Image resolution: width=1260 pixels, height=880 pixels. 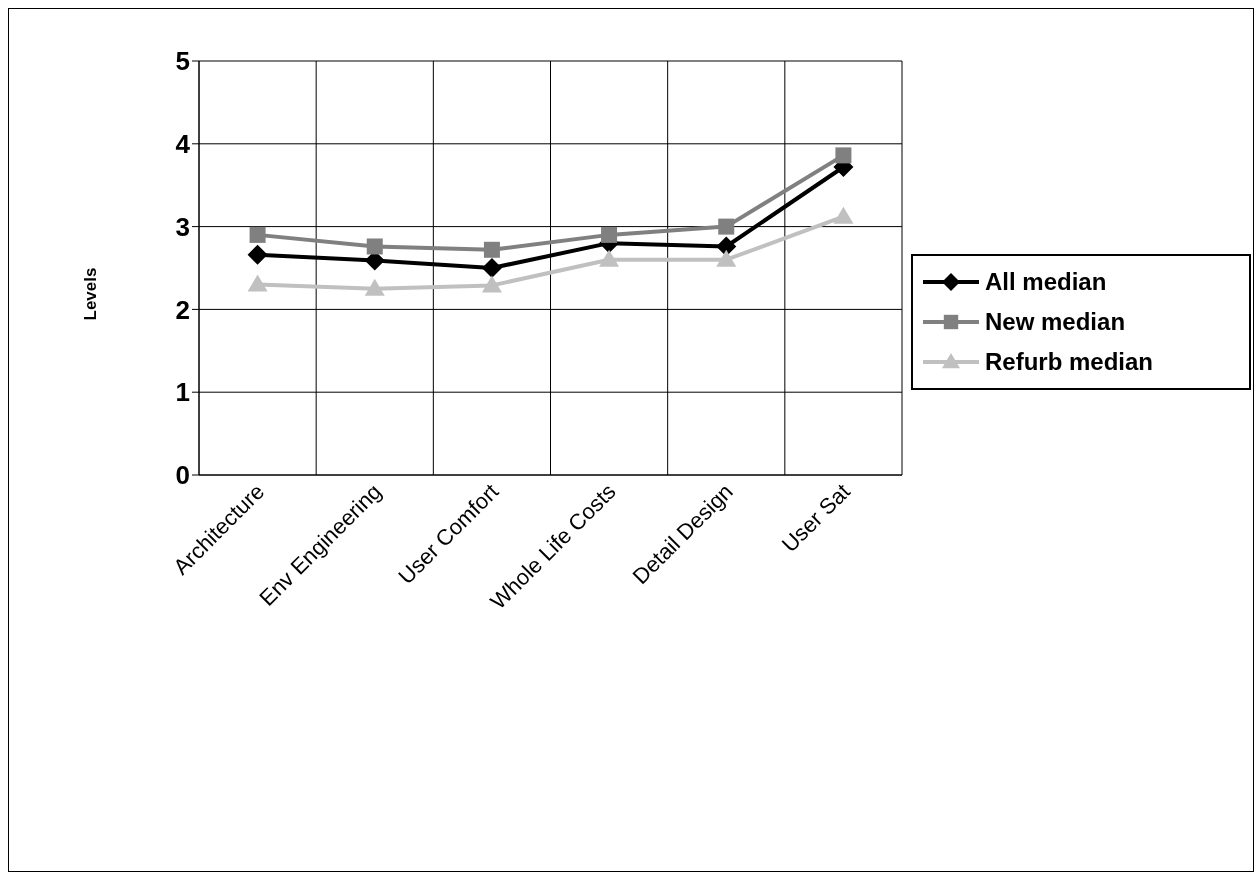 I want to click on y-tick-label: 4, so click(x=183, y=144).